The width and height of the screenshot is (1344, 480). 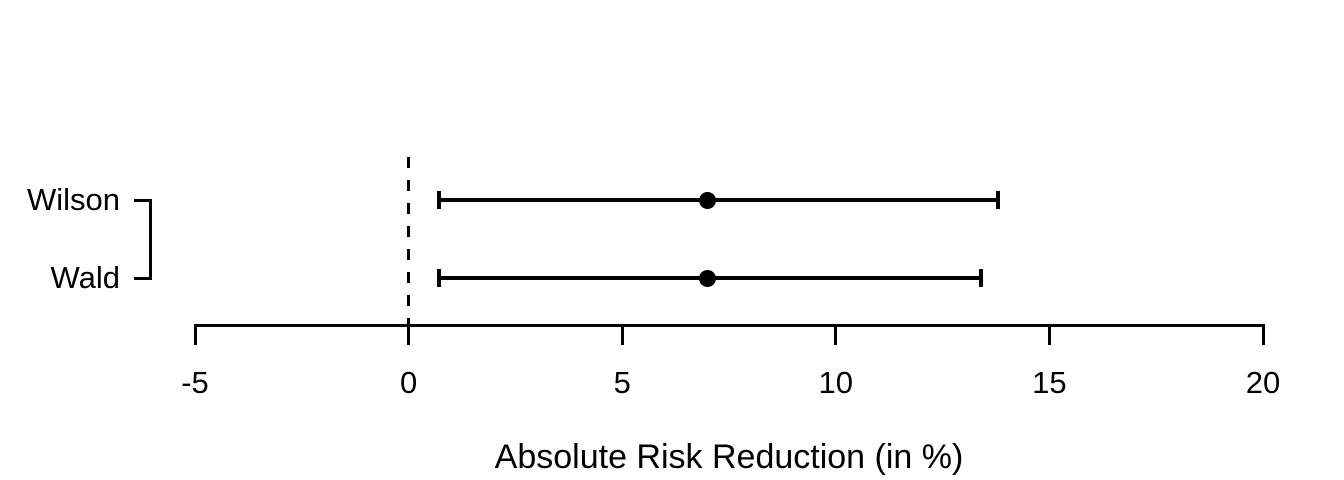 What do you see at coordinates (150, 239) in the screenshot?
I see `y-axis-line` at bounding box center [150, 239].